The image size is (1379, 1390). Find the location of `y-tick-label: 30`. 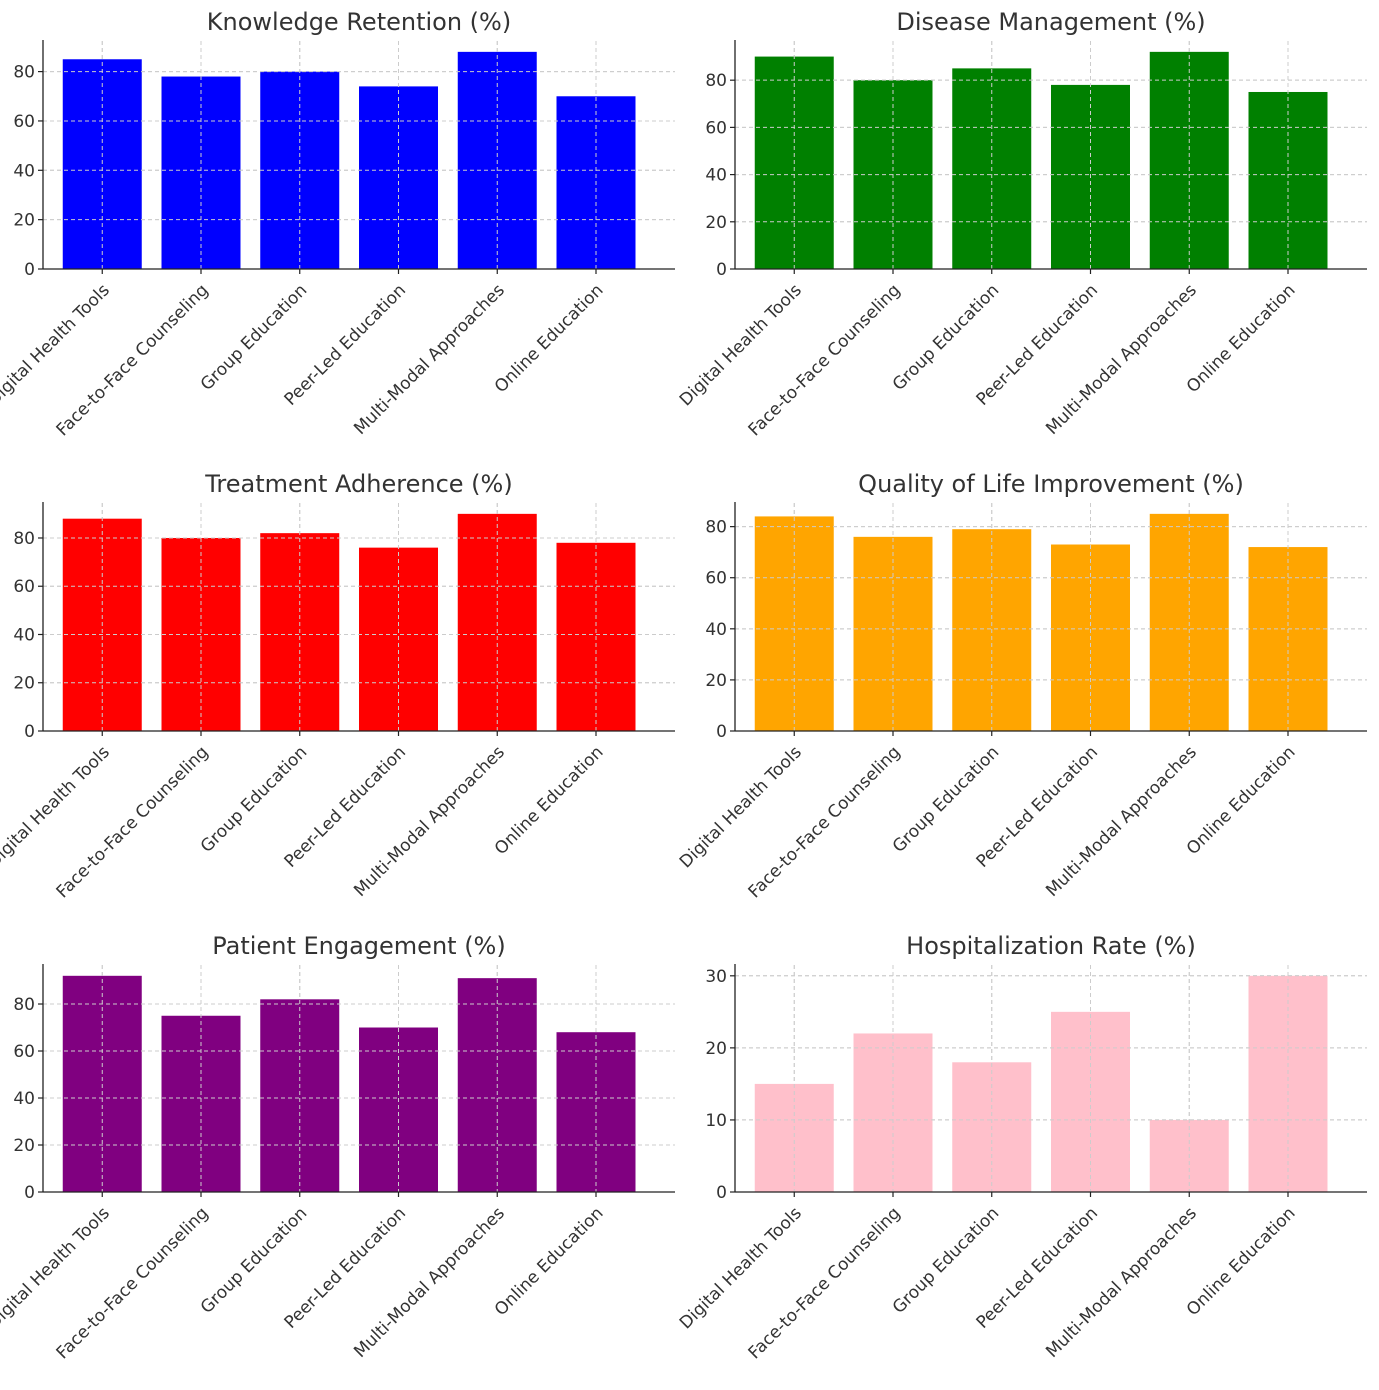

y-tick-label: 30 is located at coordinates (716, 977).